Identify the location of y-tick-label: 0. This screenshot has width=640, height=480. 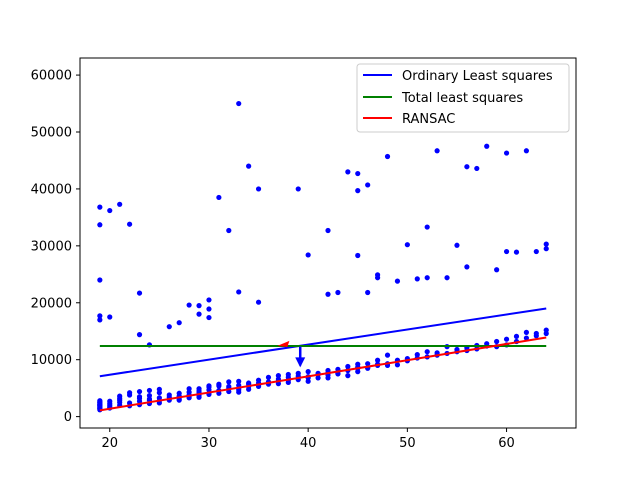
(68, 417).